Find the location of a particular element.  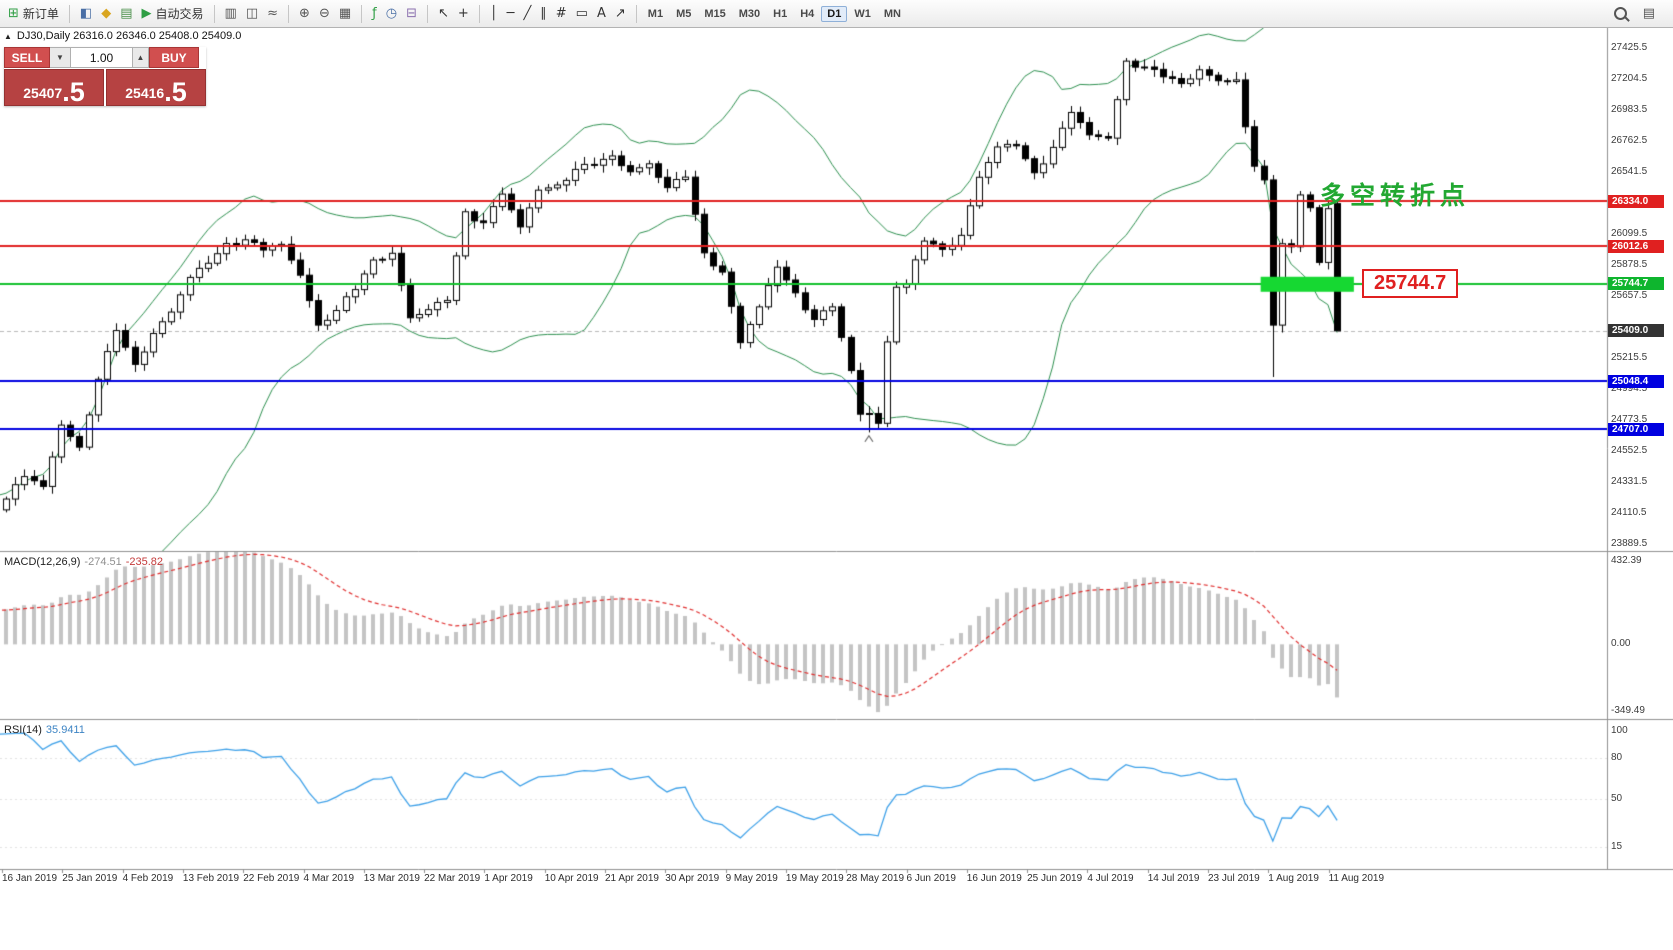

market-watch-icon: ◧ is located at coordinates (86, 13).